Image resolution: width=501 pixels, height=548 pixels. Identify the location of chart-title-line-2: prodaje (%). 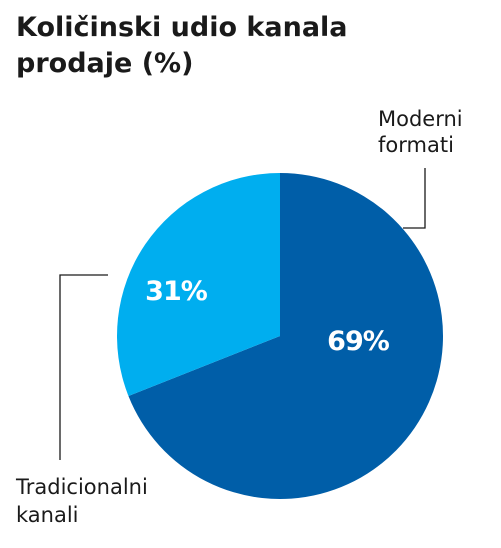
(105, 63).